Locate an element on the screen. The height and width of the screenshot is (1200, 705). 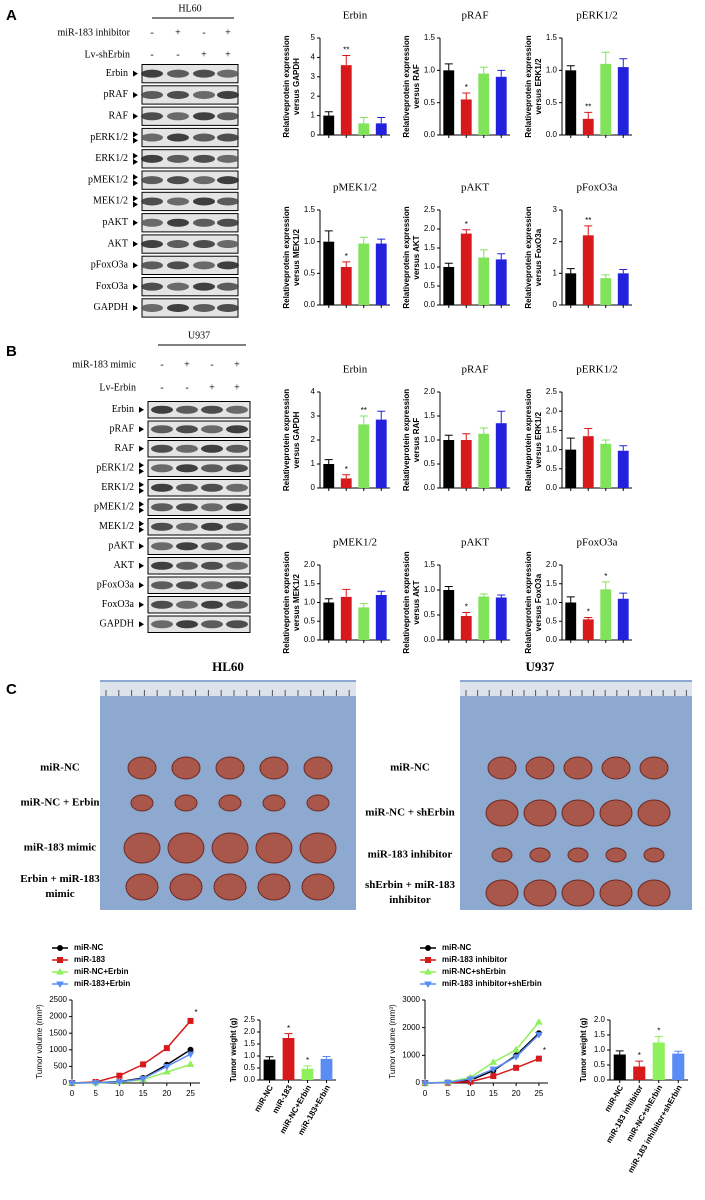
blot-row-label: Erbin is located at coordinates (117, 73).